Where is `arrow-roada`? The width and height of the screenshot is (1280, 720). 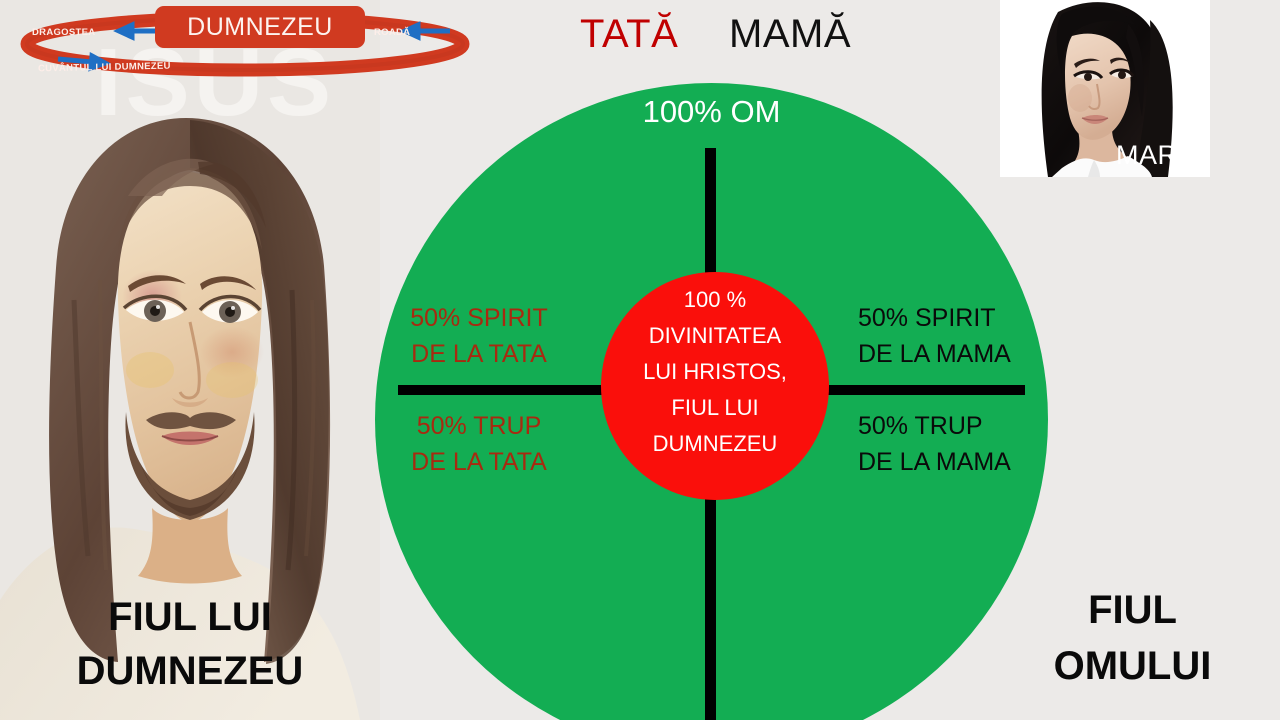 arrow-roada is located at coordinates (424, 31).